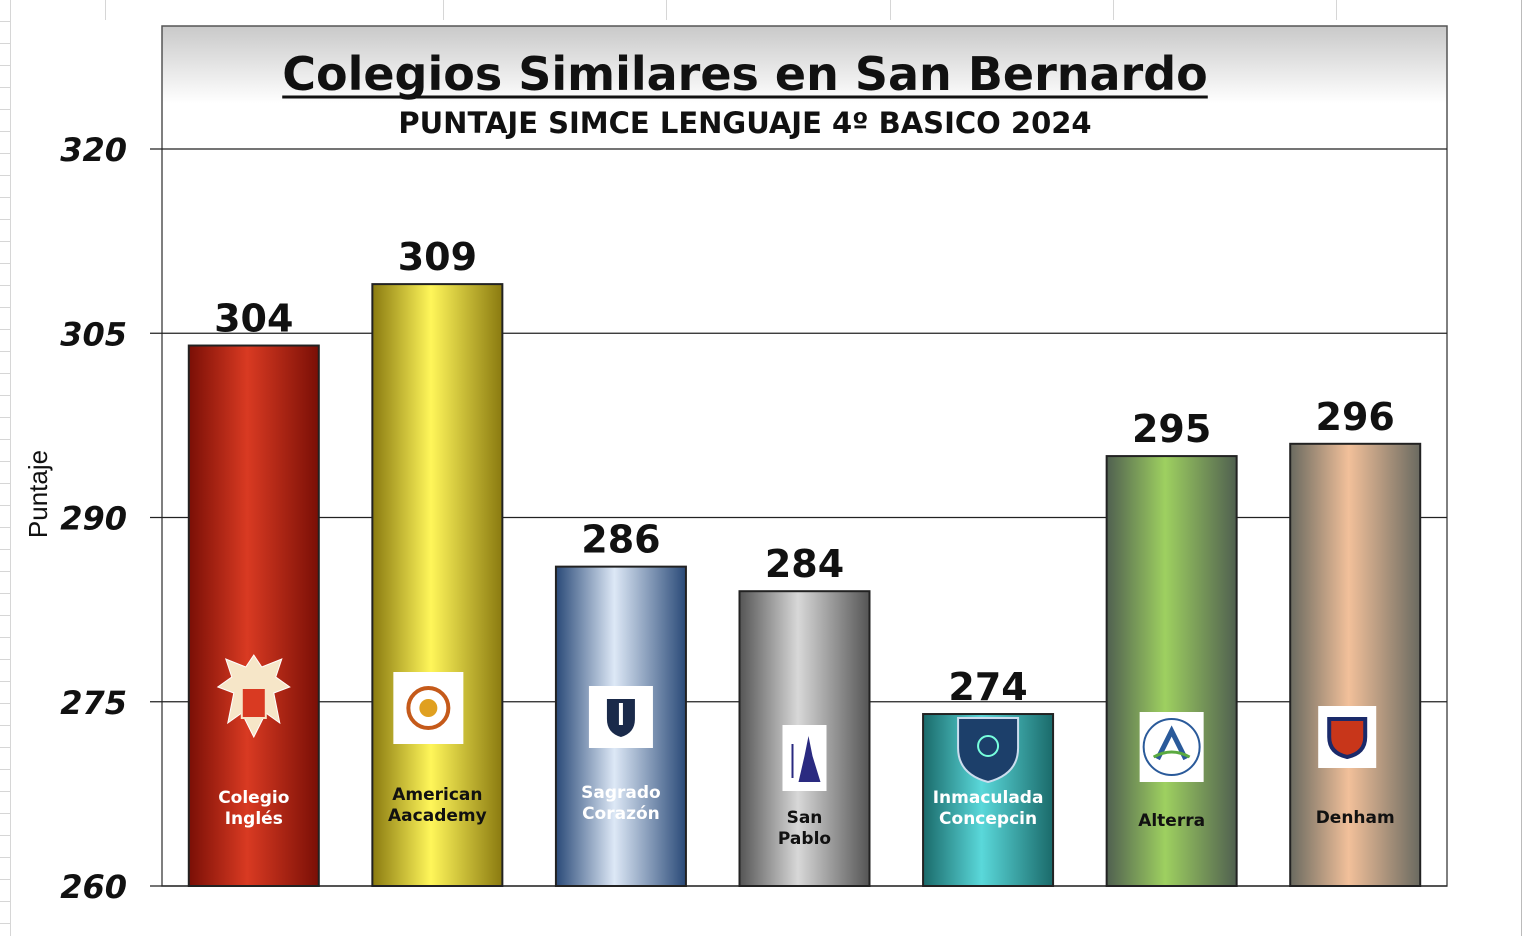  Describe the element at coordinates (744, 123) in the screenshot. I see `chart-subtitle: PUNTAJE SIMCE LENGUAJE 4º BASICO 2024` at that location.